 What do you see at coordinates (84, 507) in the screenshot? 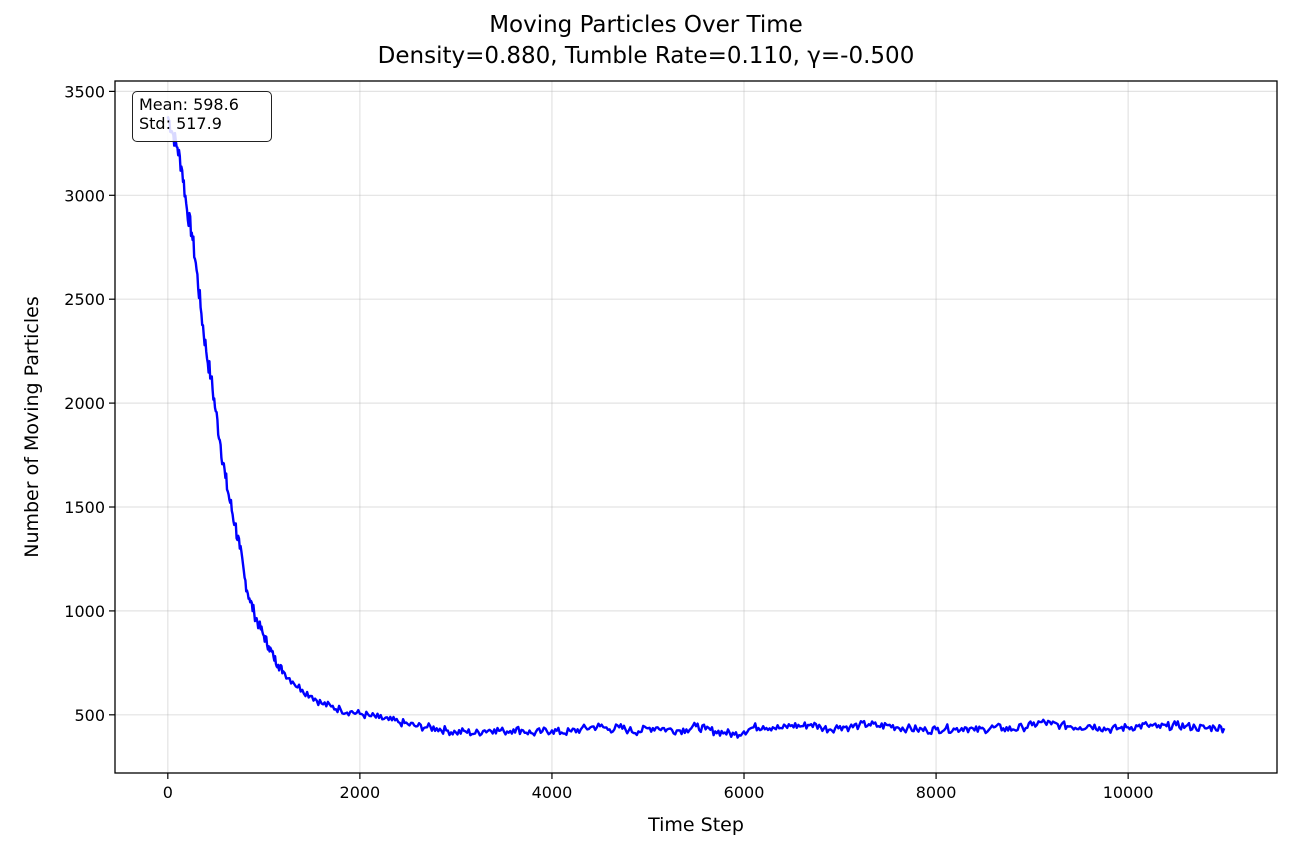
I see `y-tick-label: 1500` at bounding box center [84, 507].